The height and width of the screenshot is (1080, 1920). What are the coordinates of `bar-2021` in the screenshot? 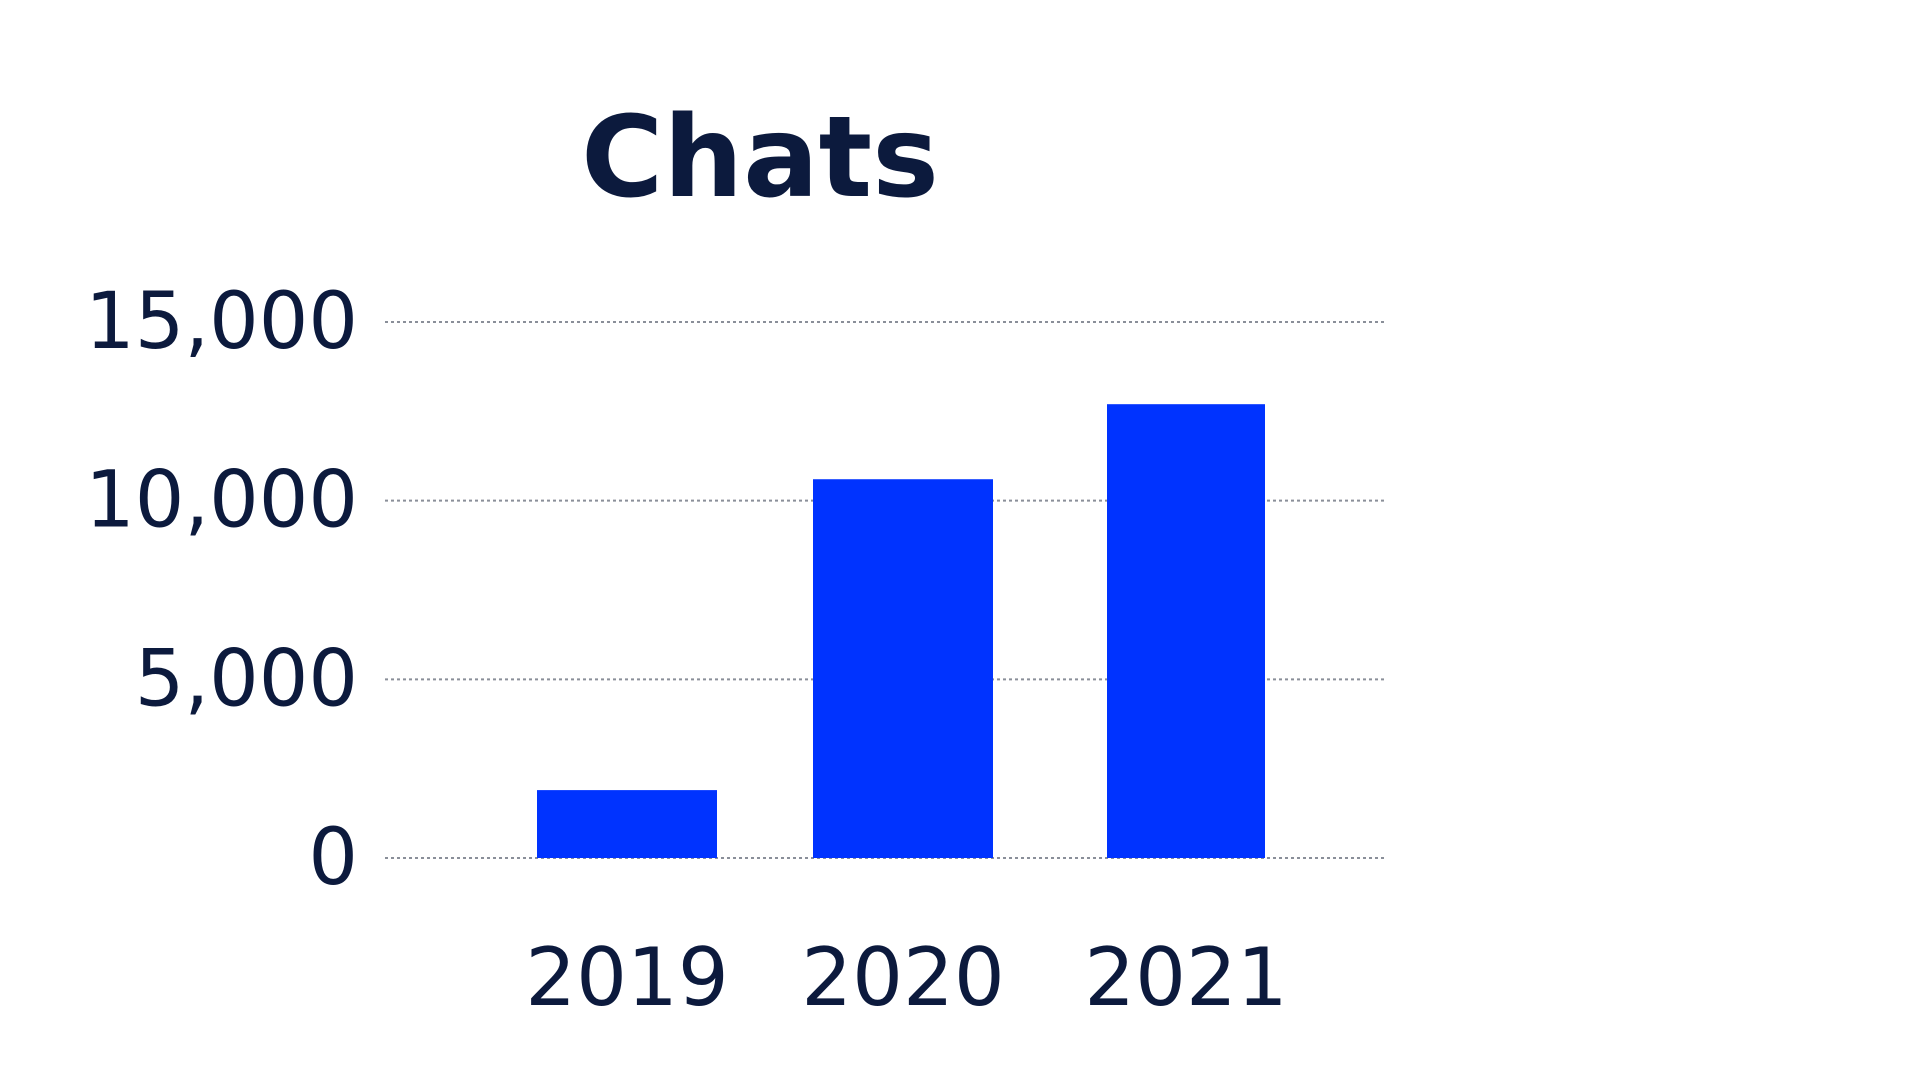 It's located at (1186, 631).